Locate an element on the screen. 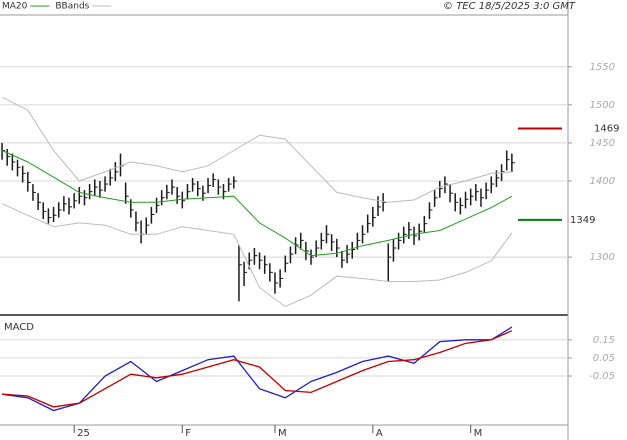 The height and width of the screenshot is (440, 627). x-tick-label: A is located at coordinates (379, 433).